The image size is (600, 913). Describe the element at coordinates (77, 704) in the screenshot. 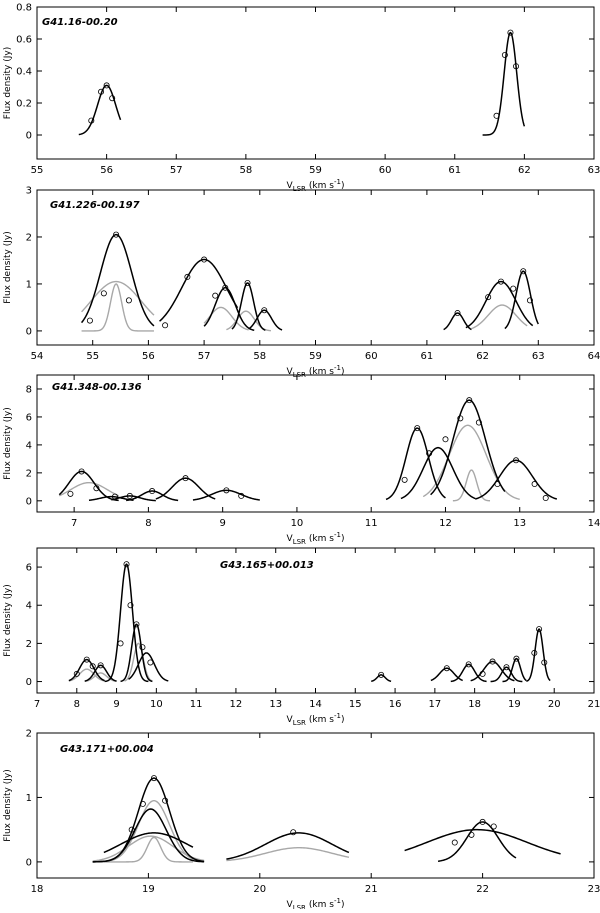

I see `x-tick-label: 8` at that location.